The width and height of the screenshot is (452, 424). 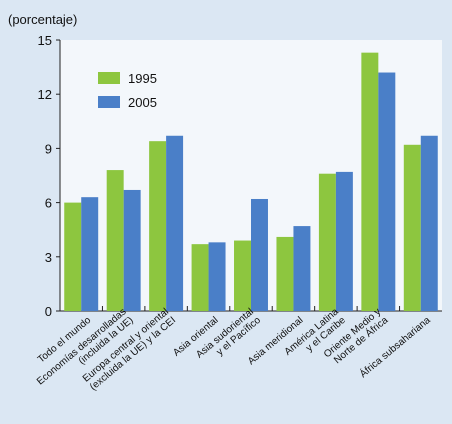 What do you see at coordinates (48, 257) in the screenshot?
I see `y-tick-label: 3` at bounding box center [48, 257].